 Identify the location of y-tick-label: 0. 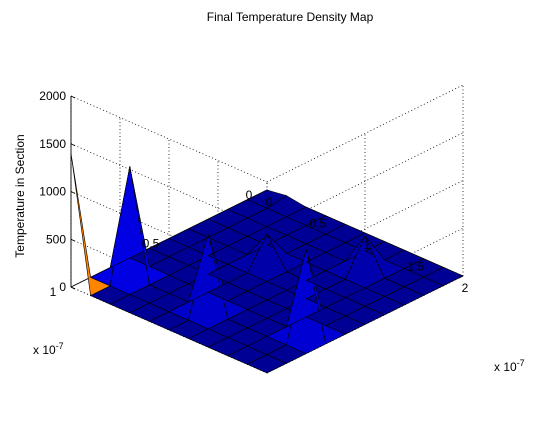
(249, 195).